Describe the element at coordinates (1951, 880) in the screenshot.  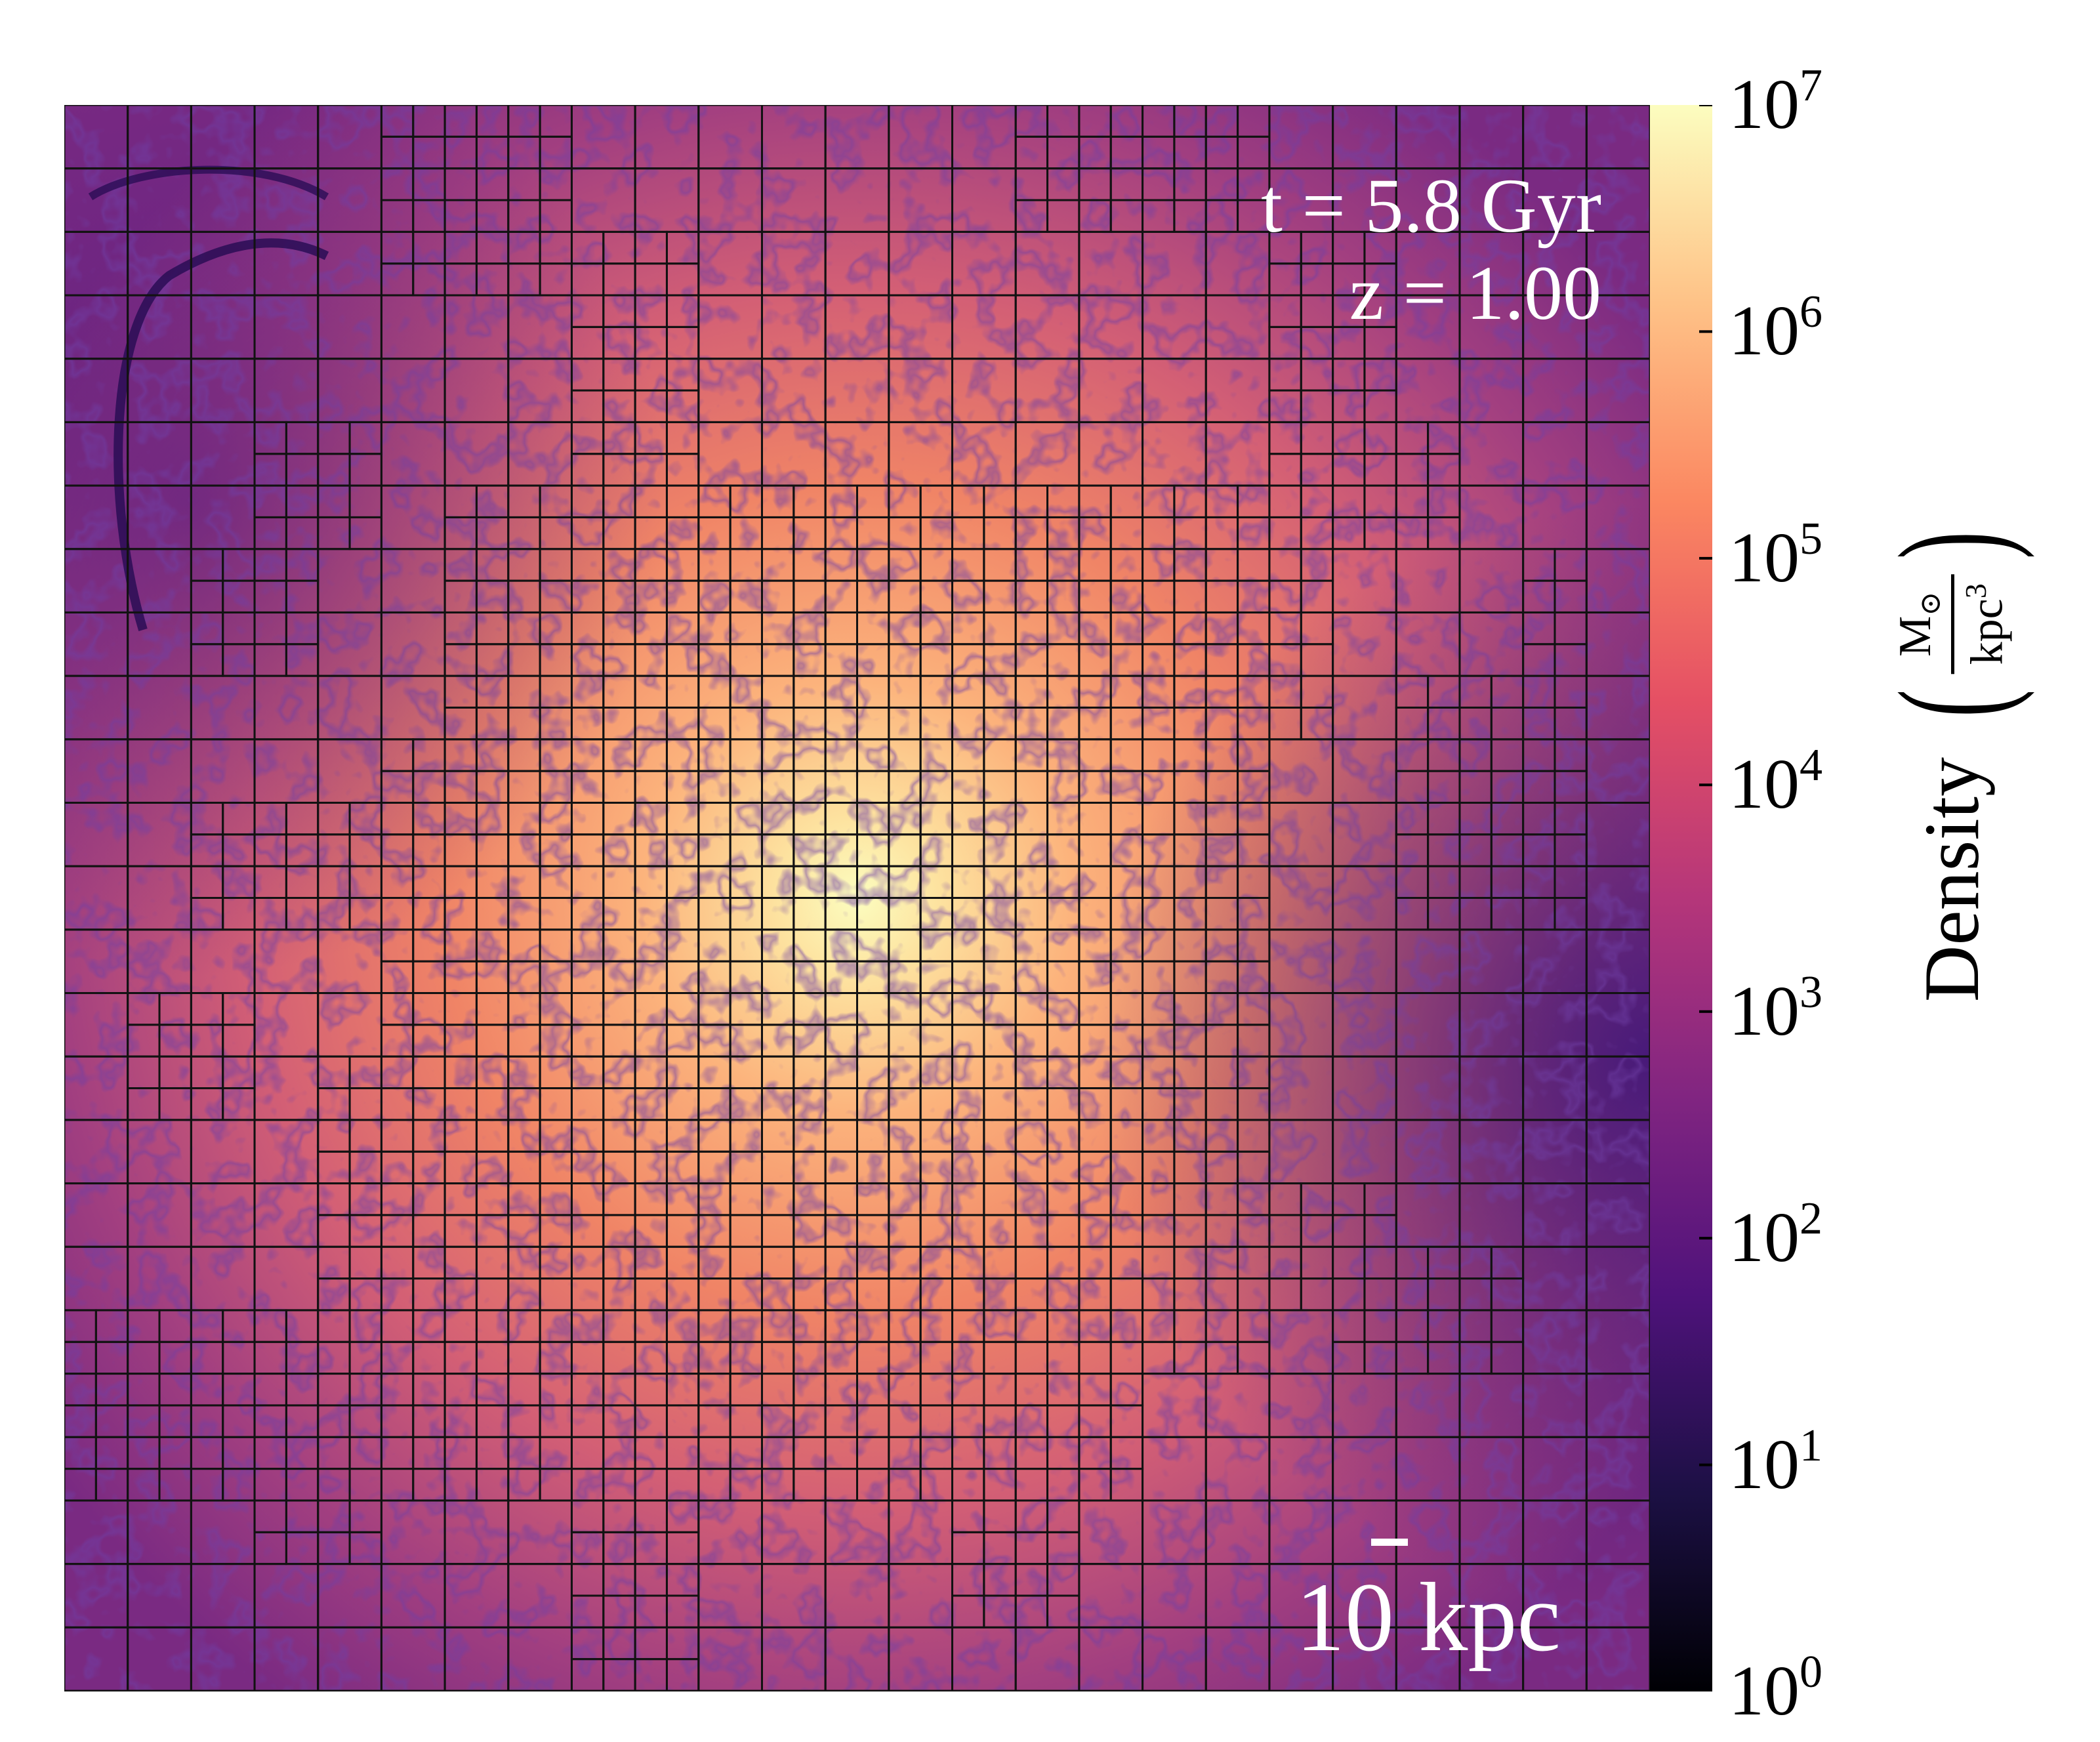
I see `colorbar-label: Density` at that location.